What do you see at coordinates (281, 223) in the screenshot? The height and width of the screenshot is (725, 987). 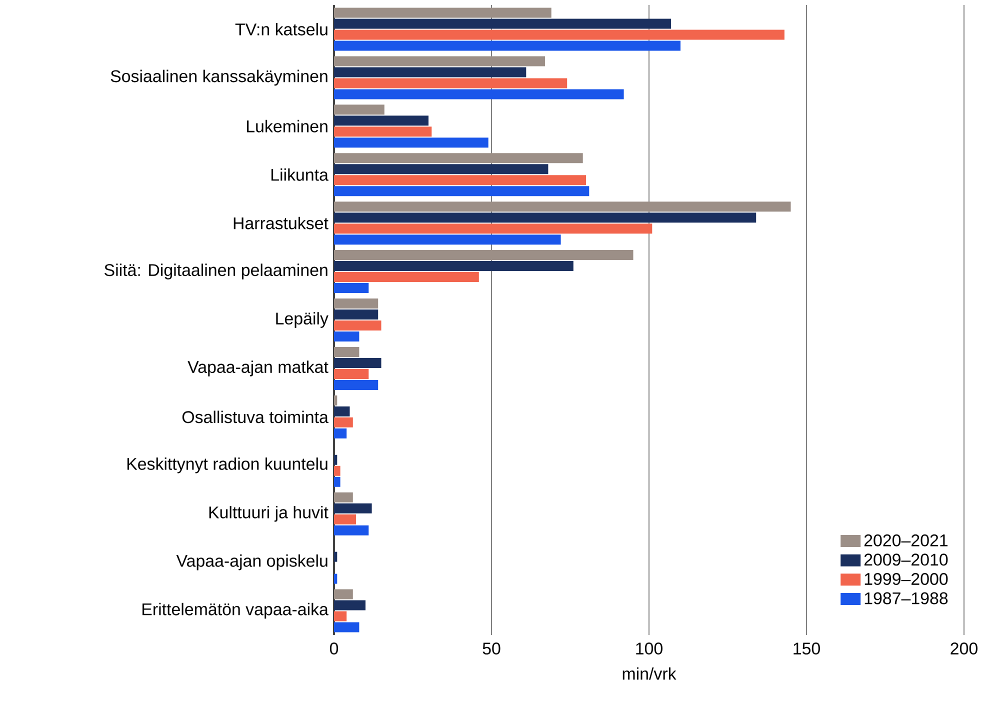 I see `y-tick-label: Harrastukset` at bounding box center [281, 223].